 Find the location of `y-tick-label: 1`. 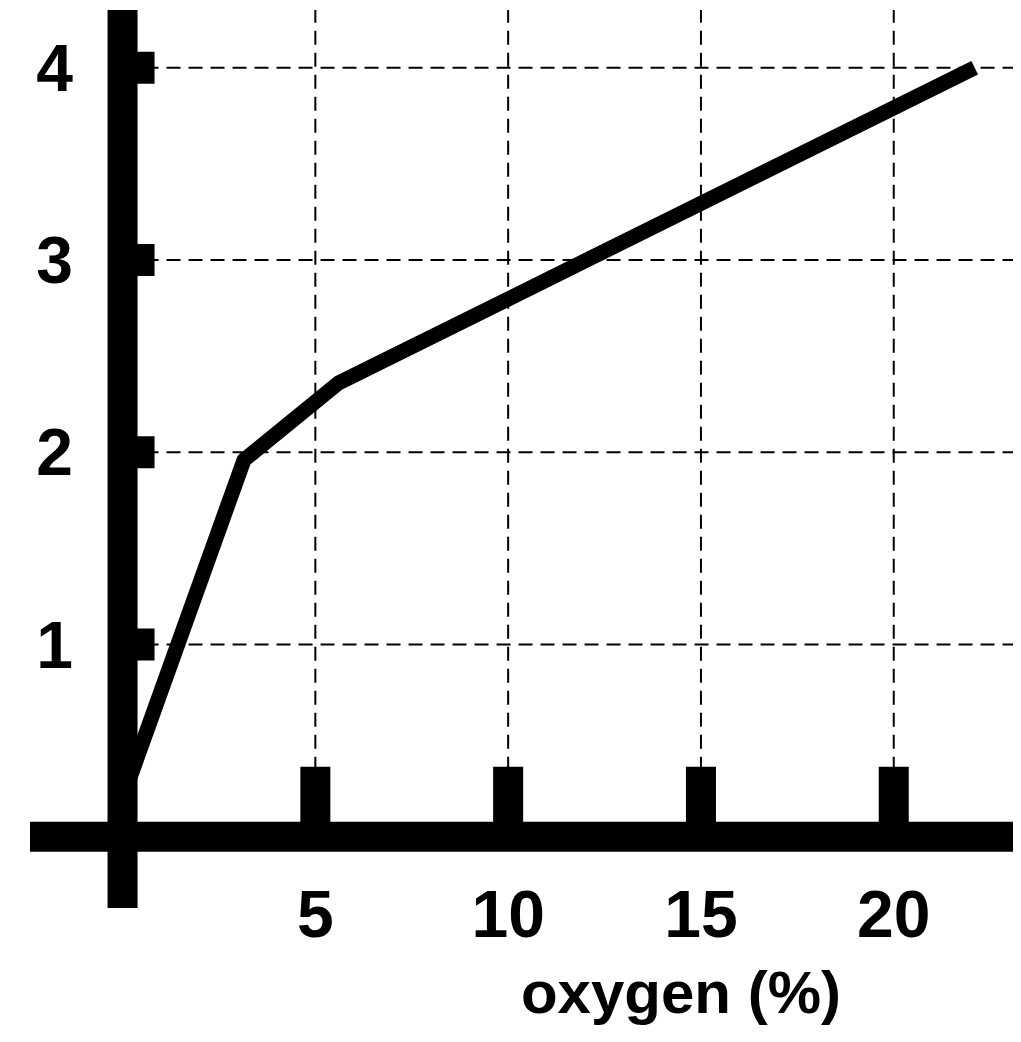

y-tick-label: 1 is located at coordinates (54, 644).